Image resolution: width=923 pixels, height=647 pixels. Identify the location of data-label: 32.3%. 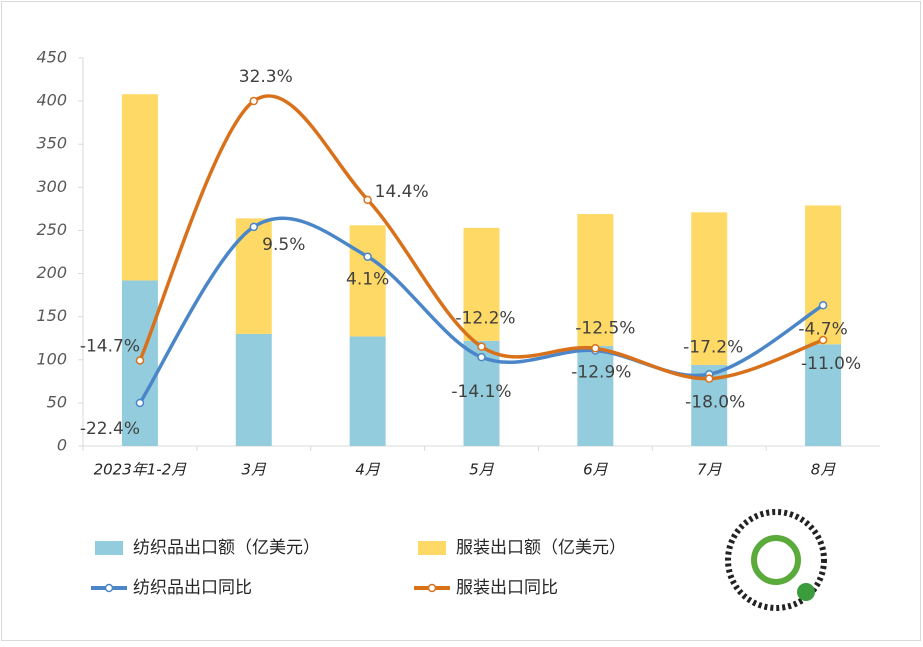
(266, 77).